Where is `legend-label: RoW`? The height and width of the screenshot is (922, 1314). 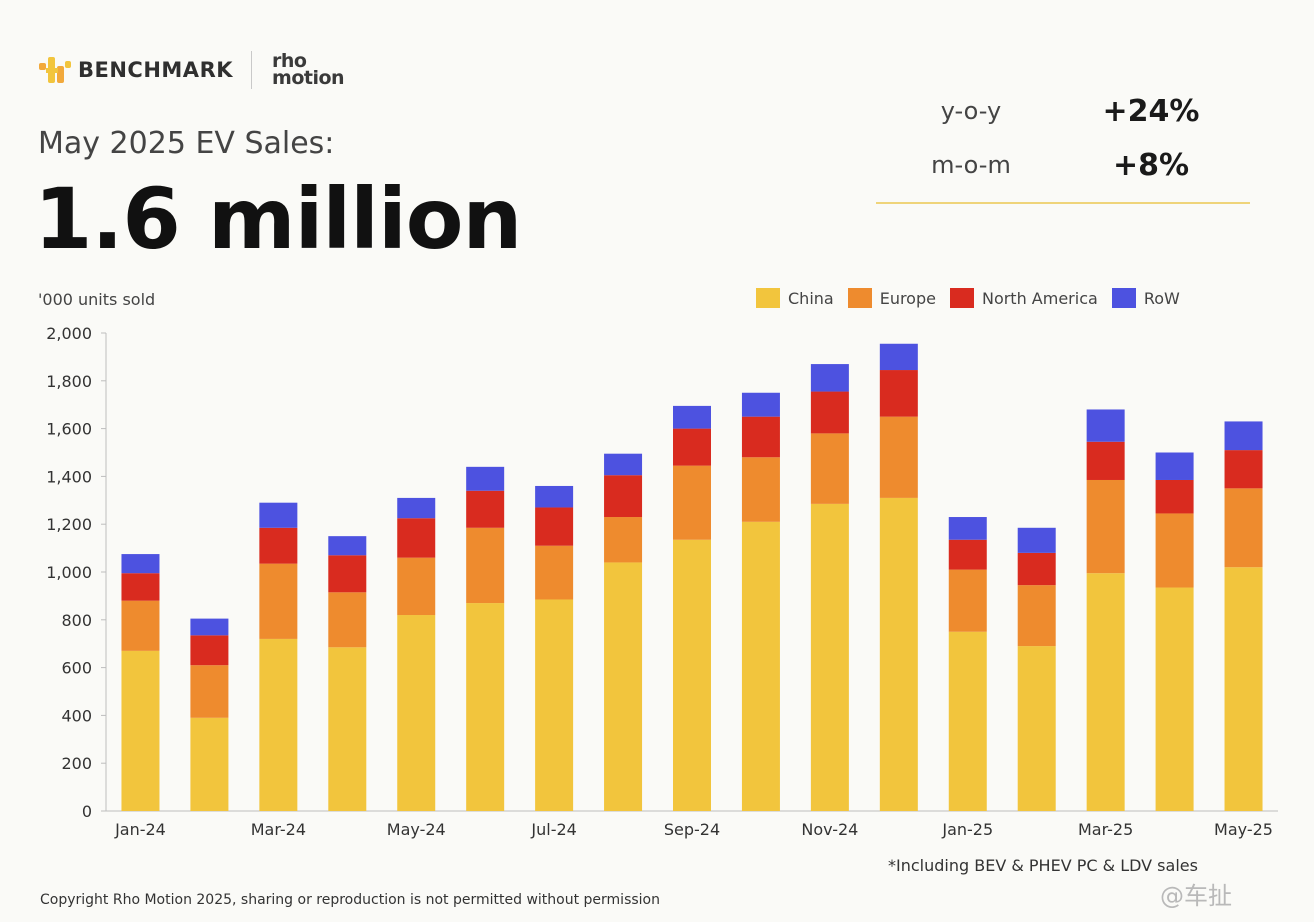
legend-label: RoW is located at coordinates (1161, 298).